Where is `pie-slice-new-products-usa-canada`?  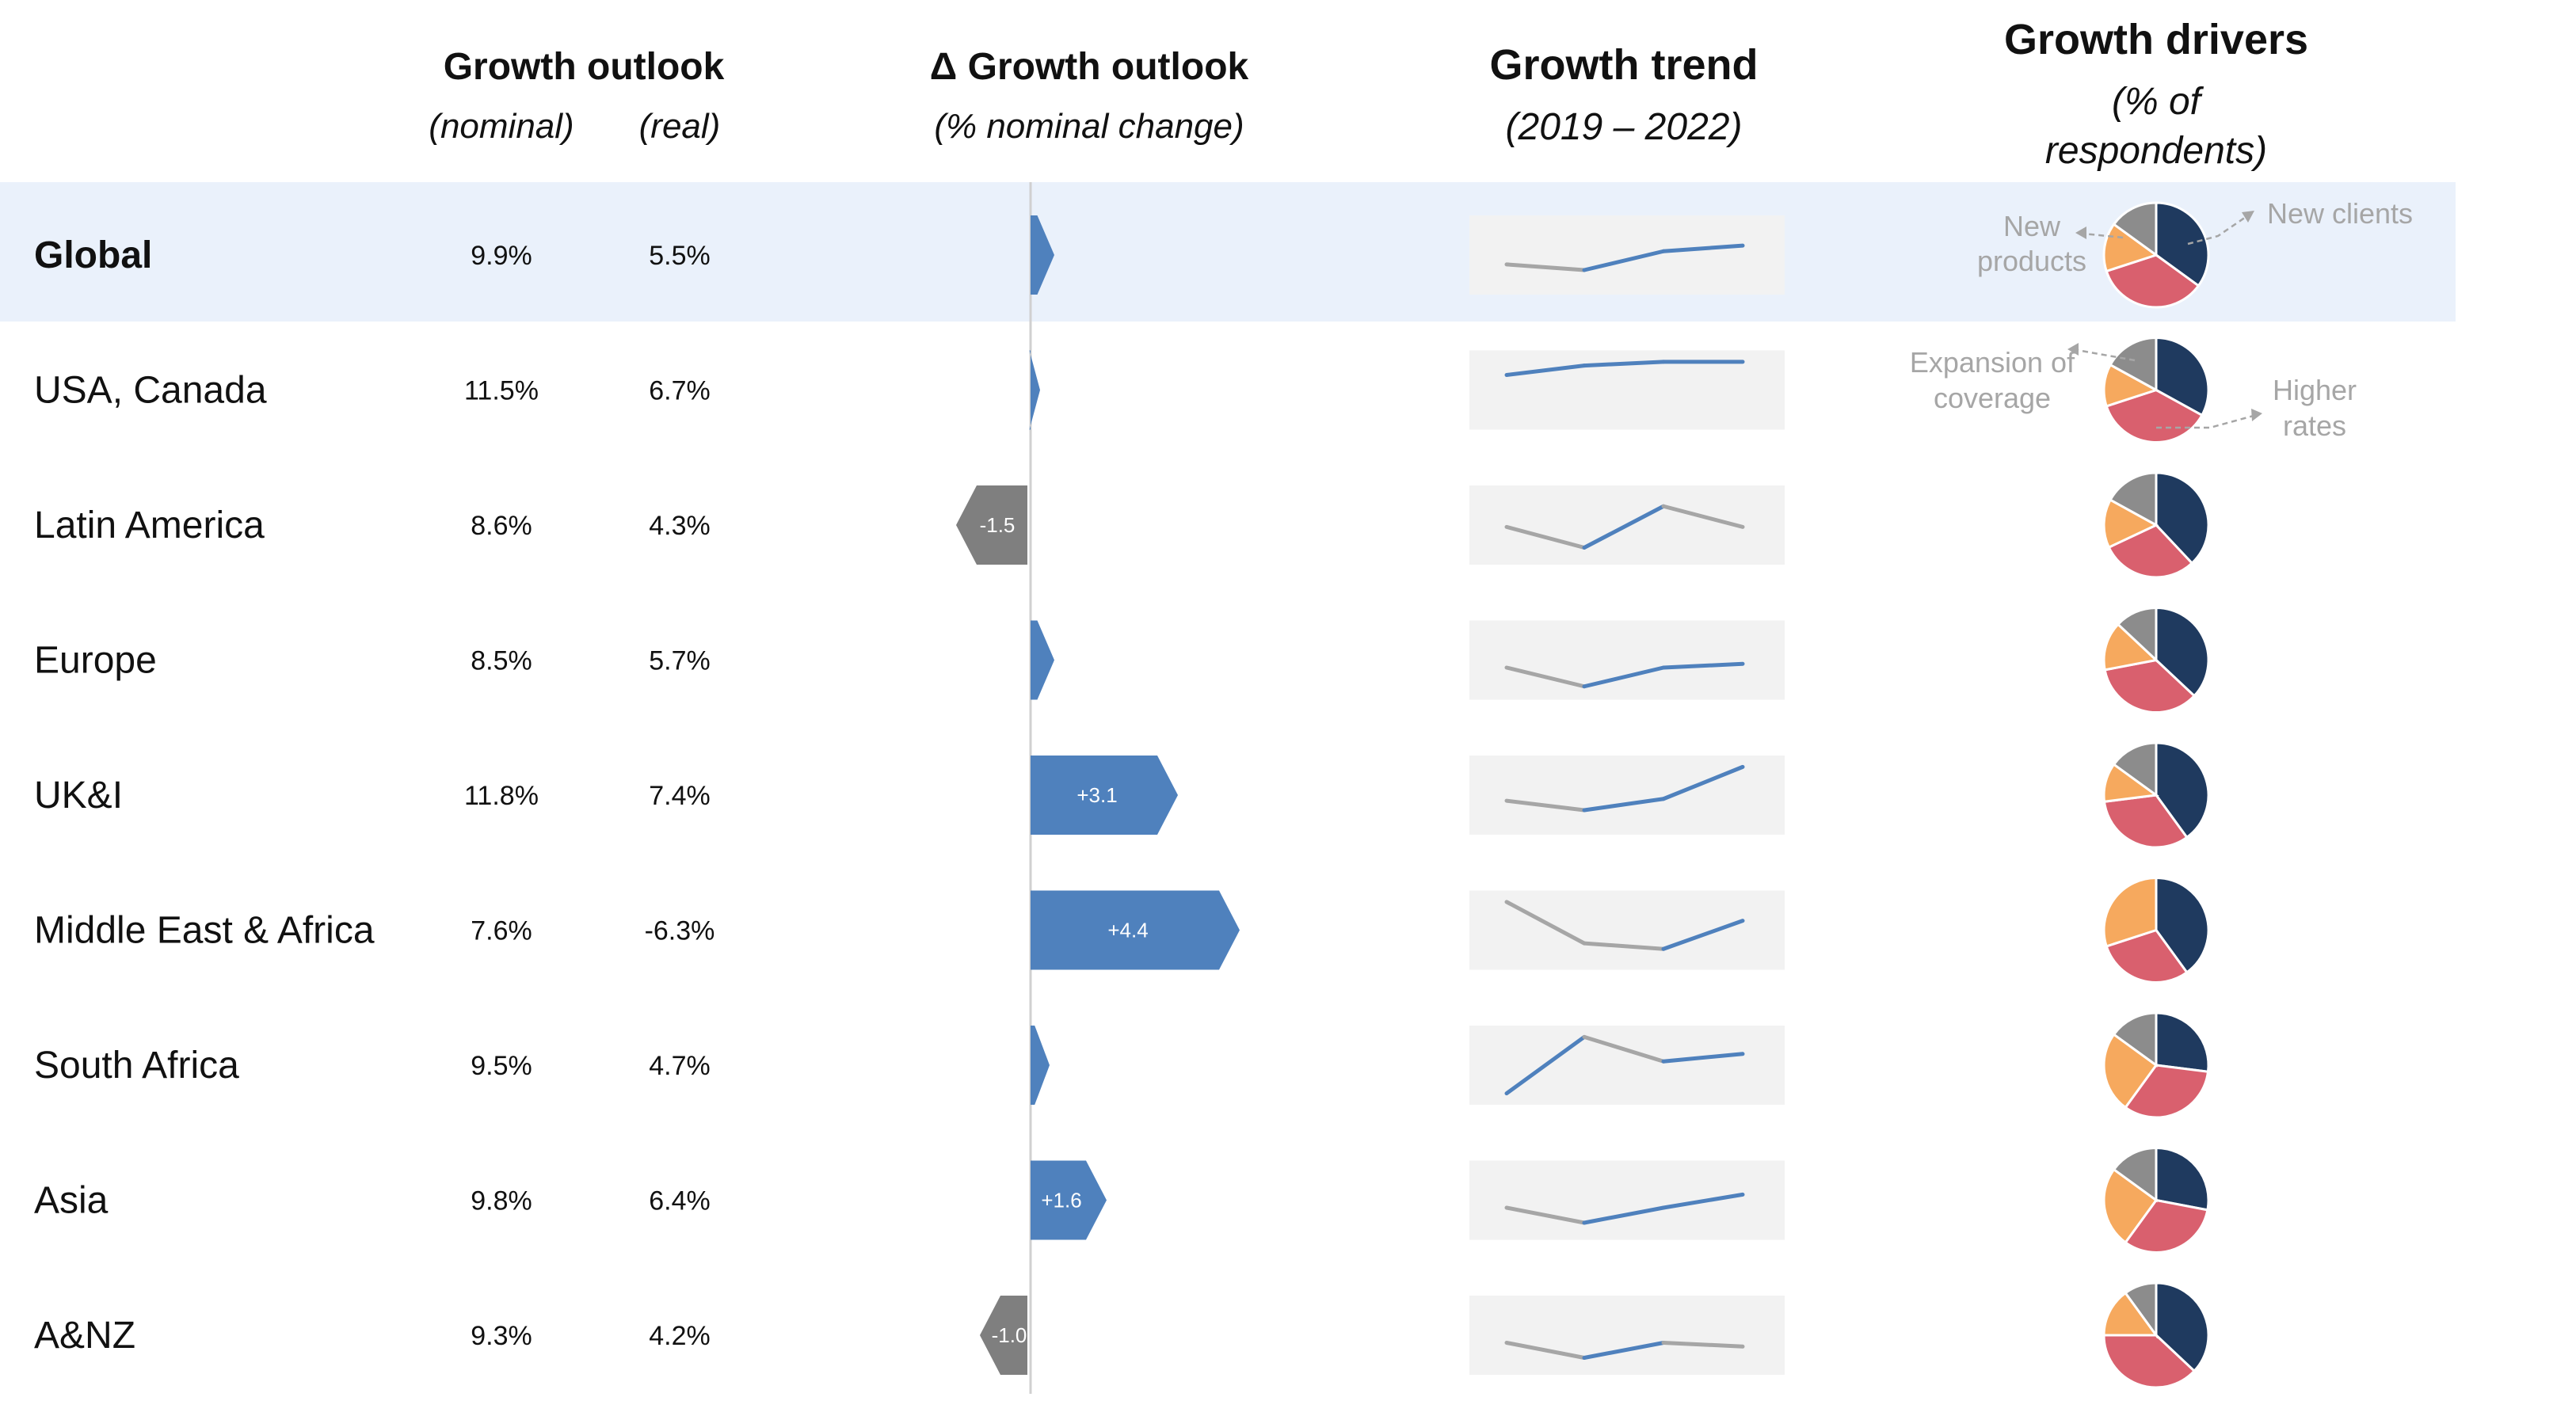 pie-slice-new-products-usa-canada is located at coordinates (2133, 364).